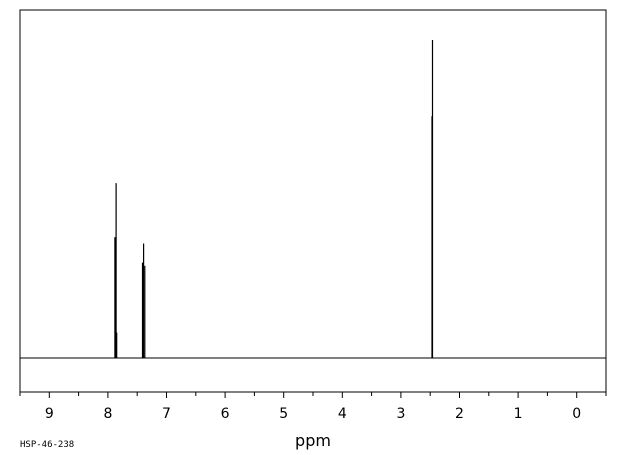 The width and height of the screenshot is (620, 455). What do you see at coordinates (166, 414) in the screenshot?
I see `tick-label: 7` at bounding box center [166, 414].